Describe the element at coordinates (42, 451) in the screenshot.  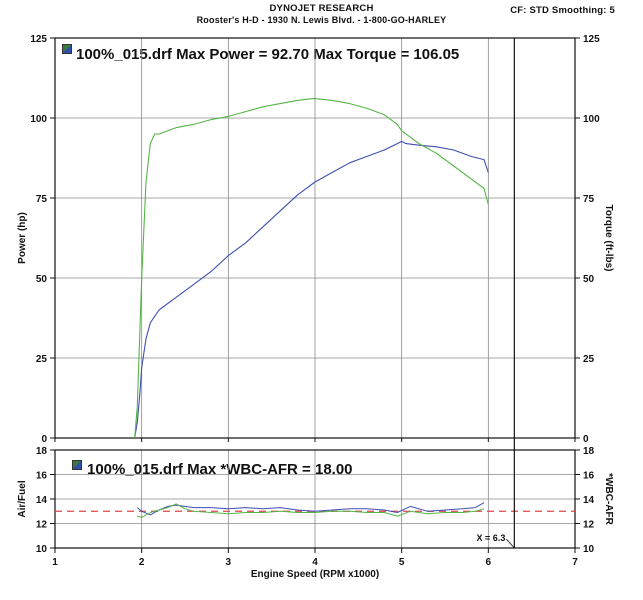
I see `bottom-ytick-label-left: 18` at that location.